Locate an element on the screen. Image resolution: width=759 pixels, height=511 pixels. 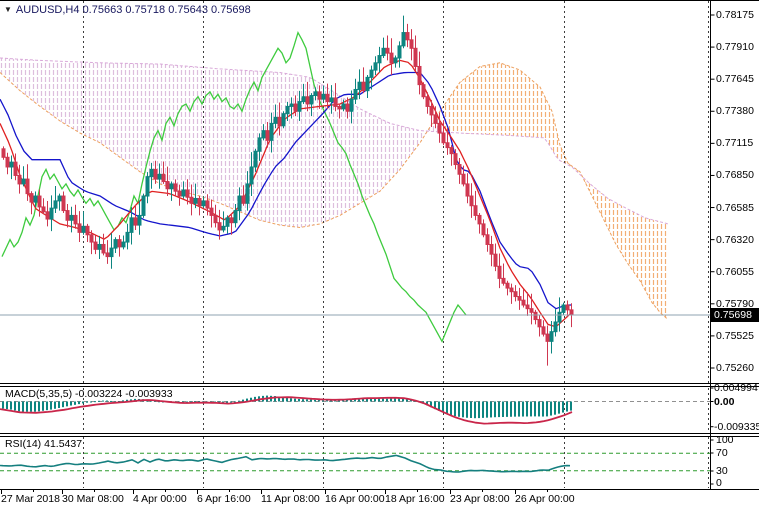
time-axis-label: 6 Apr 16:00 is located at coordinates (224, 499).